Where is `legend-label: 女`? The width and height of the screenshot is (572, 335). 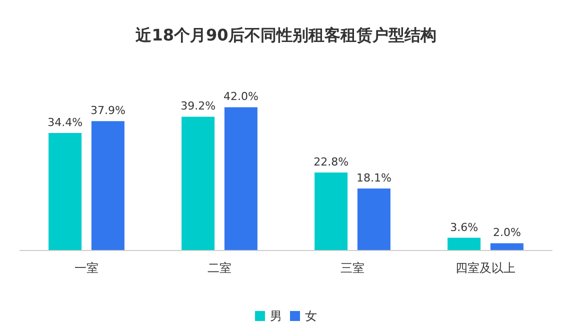
legend-label: 女 is located at coordinates (311, 316).